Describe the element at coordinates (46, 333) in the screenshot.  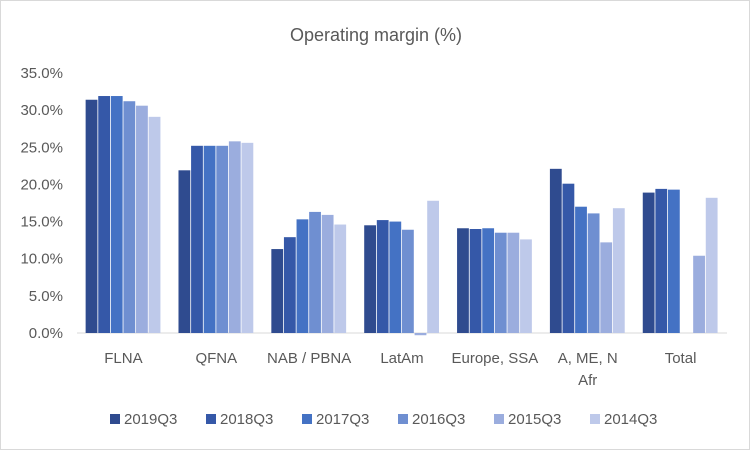
I see `y-tick-label: 0.0%` at that location.